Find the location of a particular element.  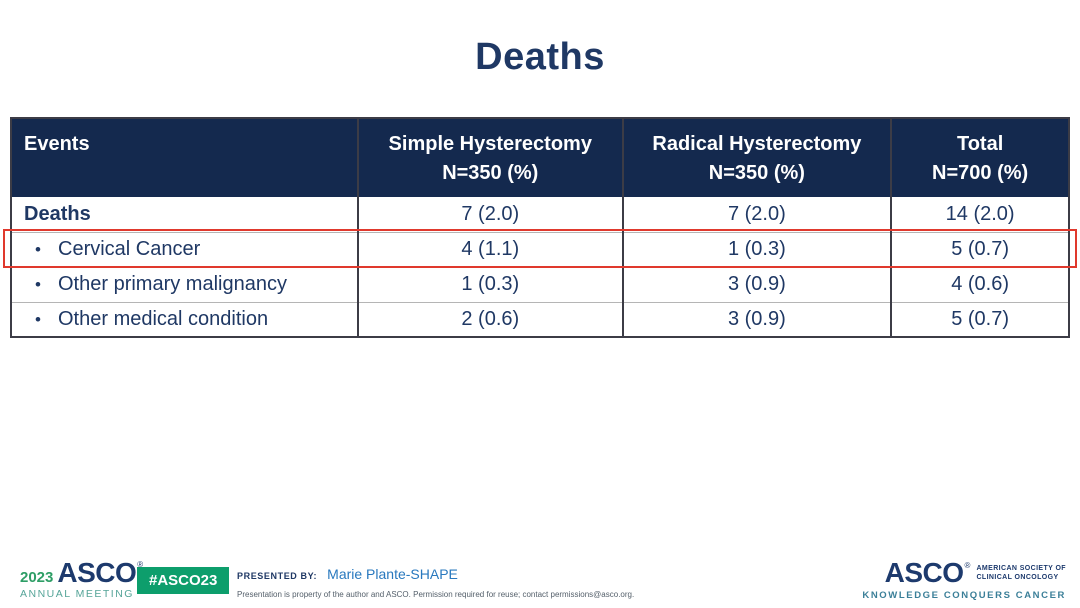

hashtag-badge: #ASCO23 is located at coordinates (183, 580).